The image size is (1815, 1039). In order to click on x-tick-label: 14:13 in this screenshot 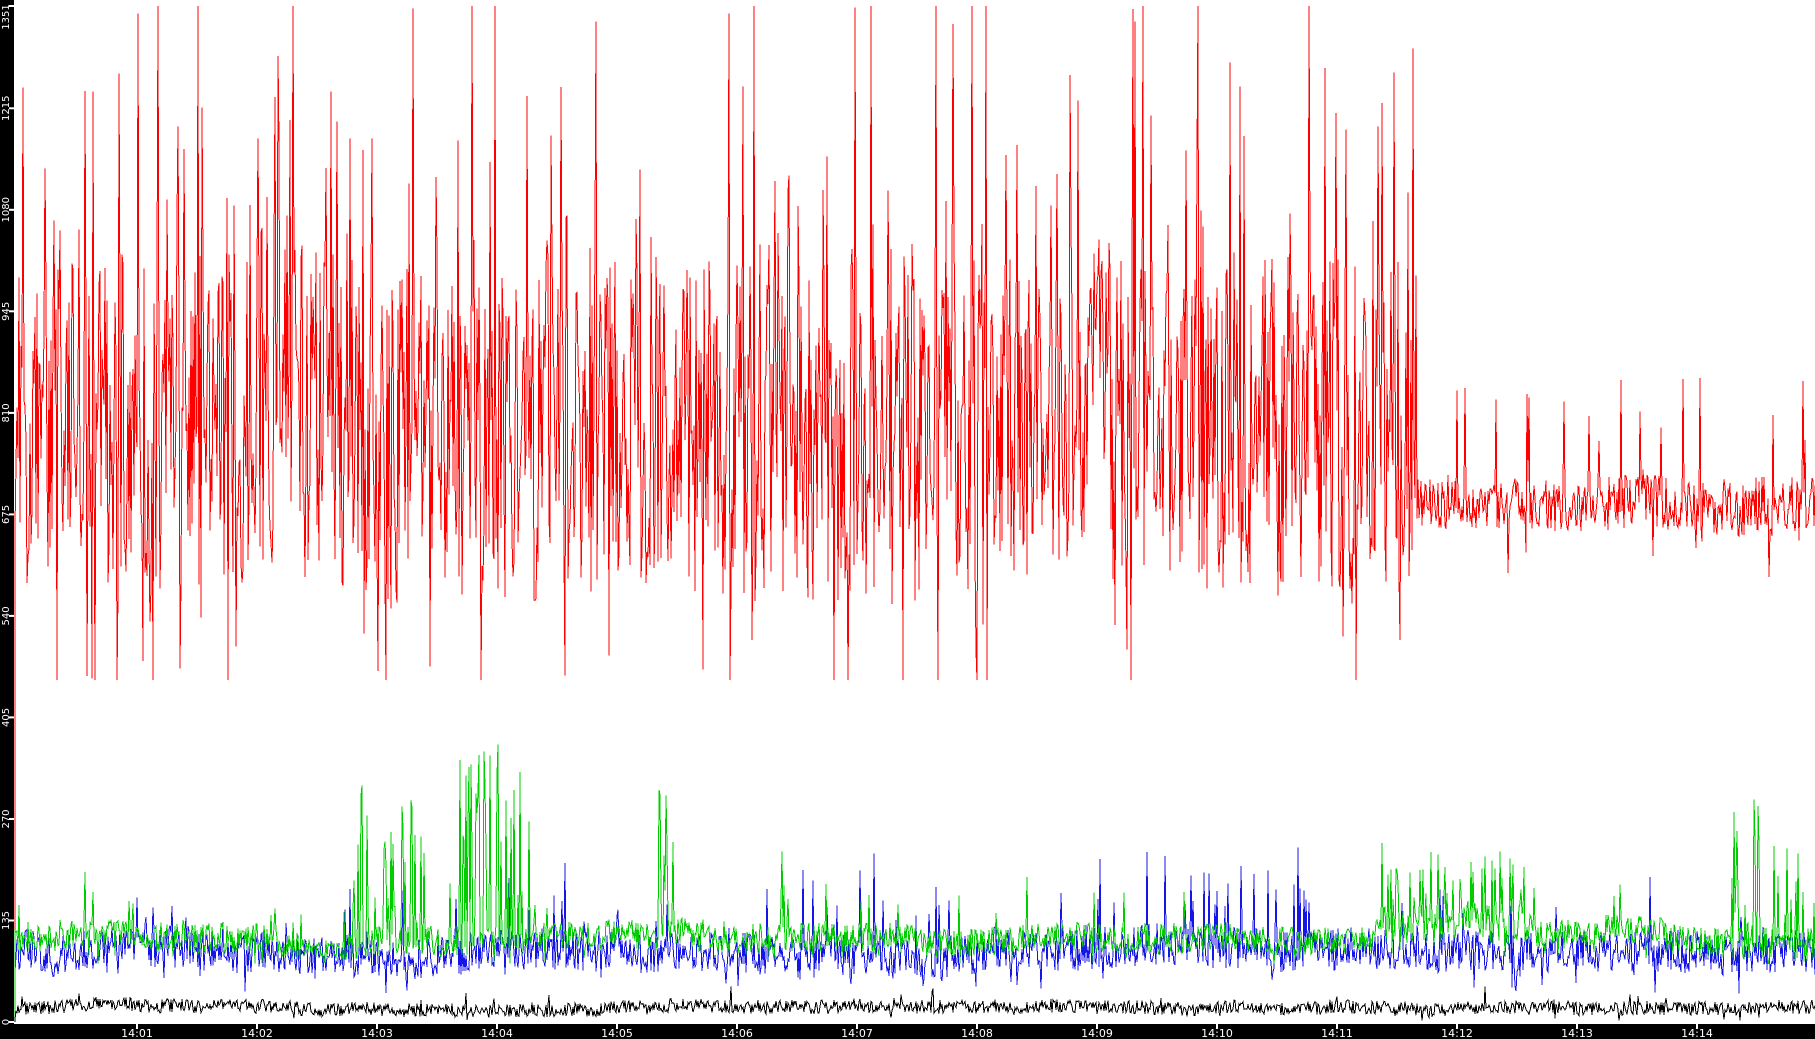, I will do `click(1577, 1033)`.